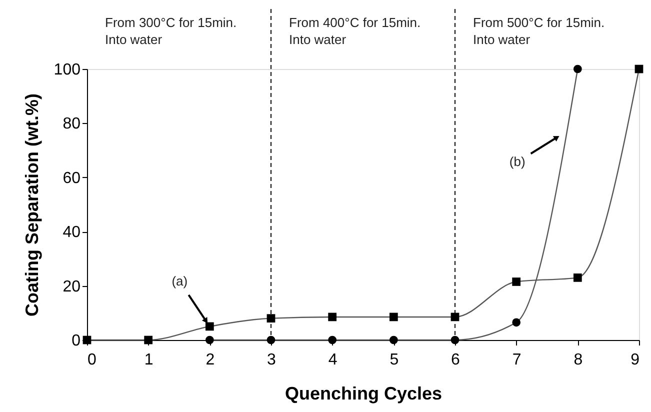 This screenshot has width=651, height=412. What do you see at coordinates (635, 360) in the screenshot?
I see `x-tick-label: 9` at bounding box center [635, 360].